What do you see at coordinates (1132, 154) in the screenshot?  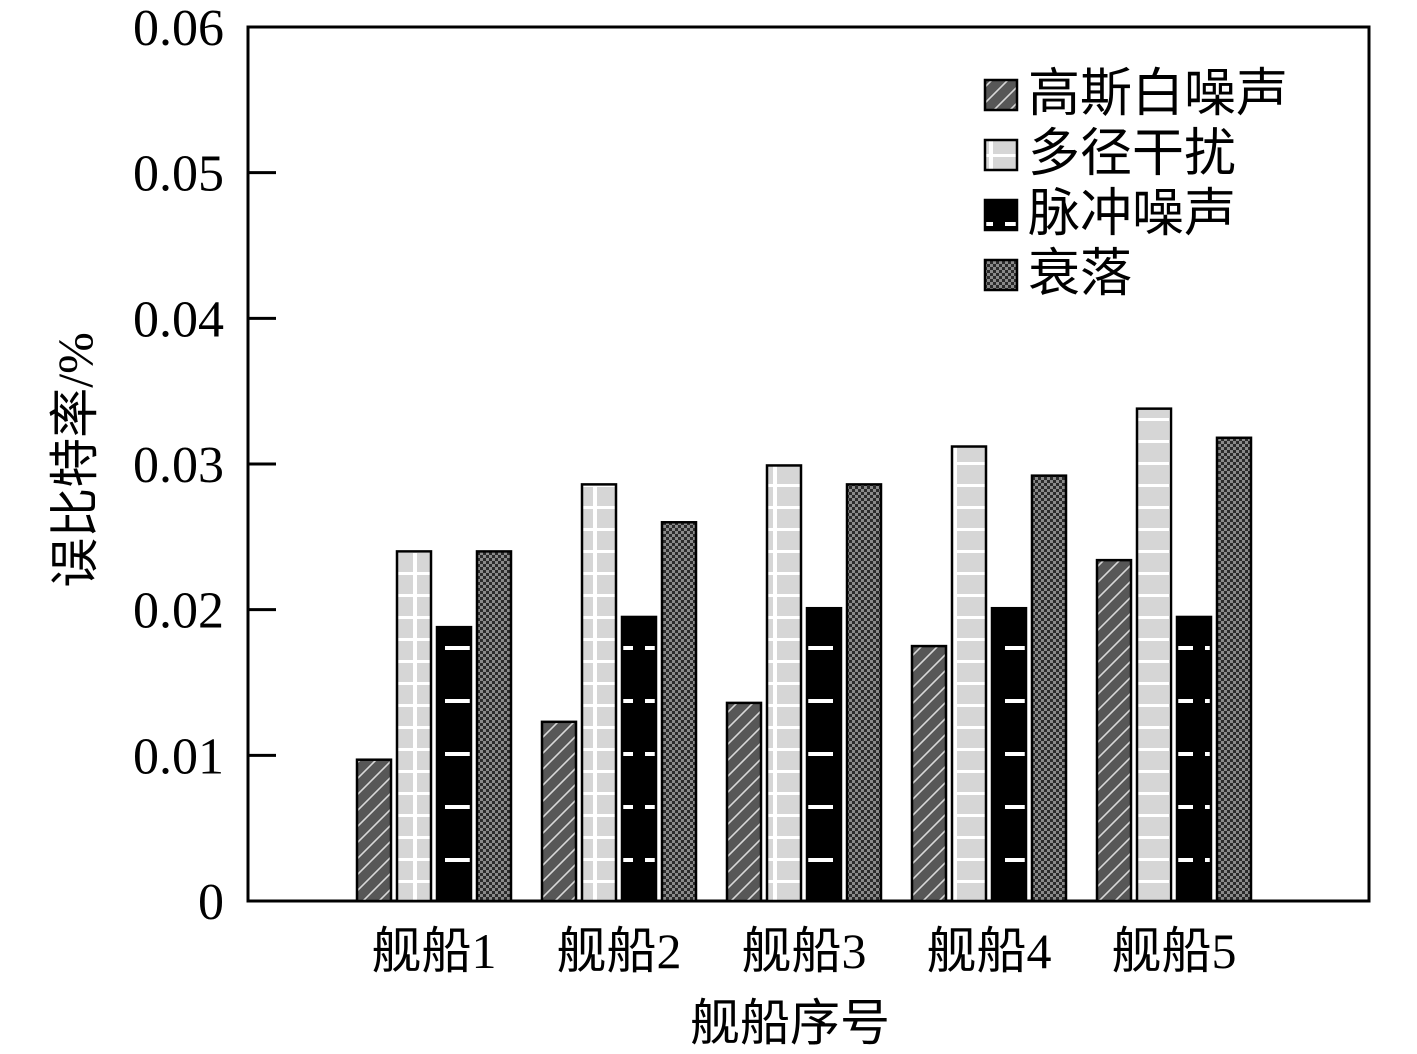 I see `legend-label: 多径干扰` at bounding box center [1132, 154].